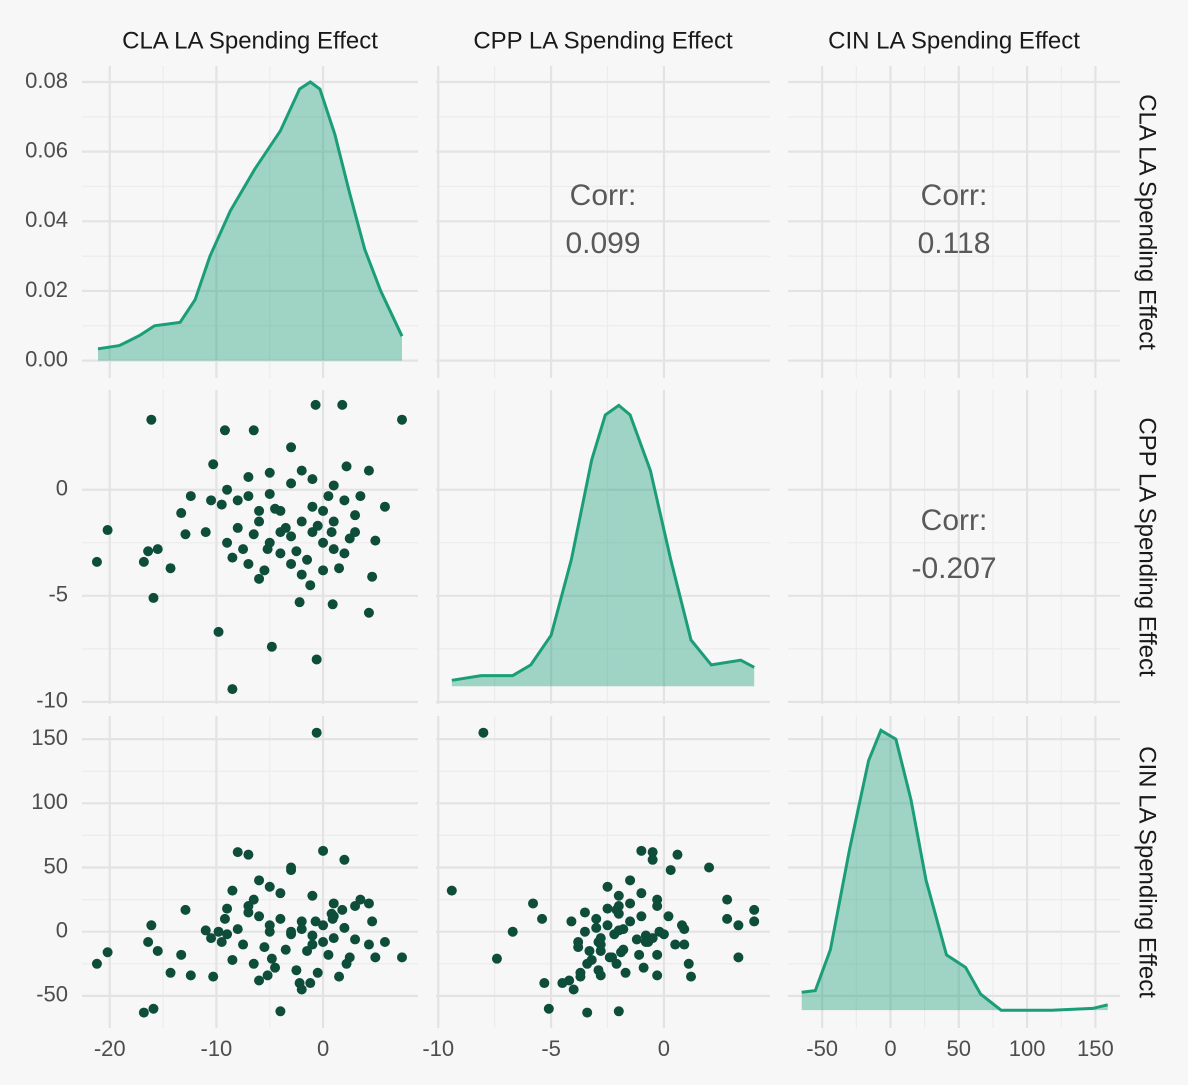 The width and height of the screenshot is (1188, 1085). What do you see at coordinates (1147, 872) in the screenshot?
I see `row-strip: CIN LA Spending Effect` at bounding box center [1147, 872].